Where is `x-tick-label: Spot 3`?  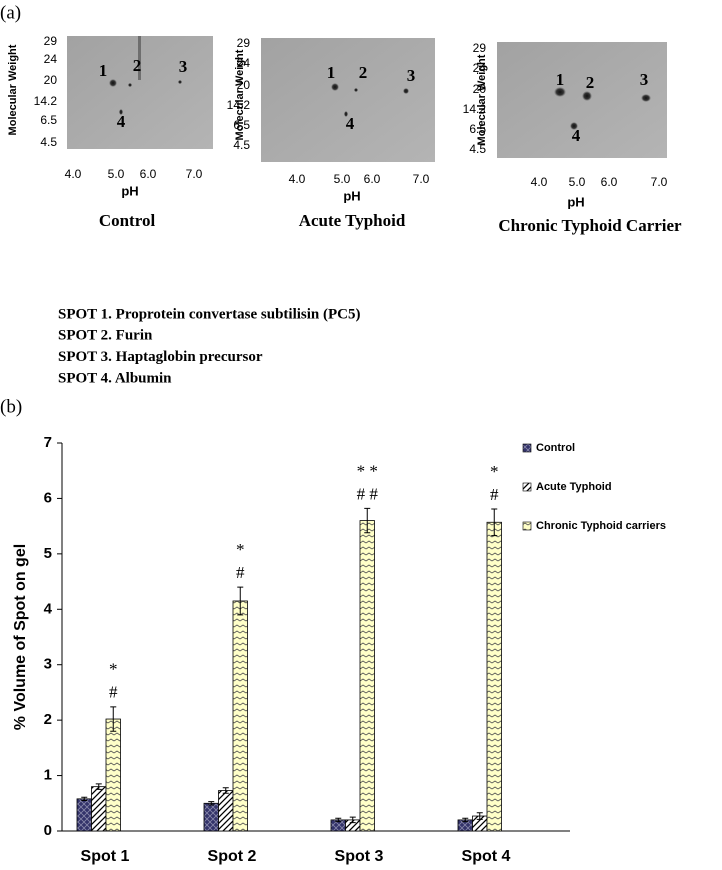 x-tick-label: Spot 3 is located at coordinates (359, 856).